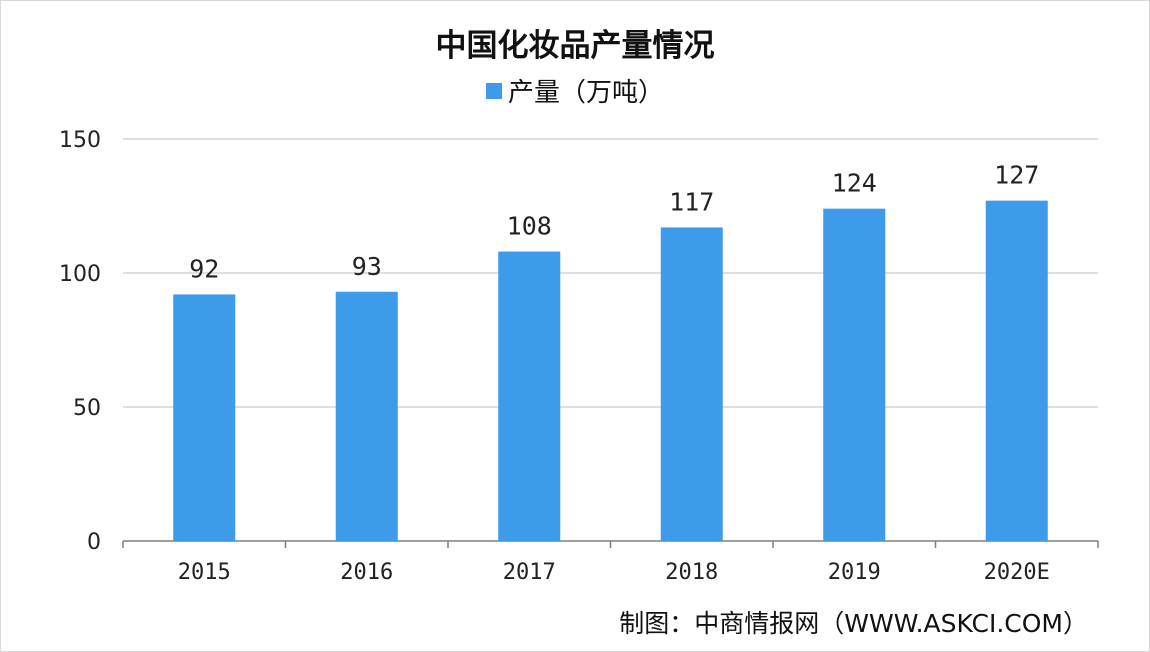 The height and width of the screenshot is (652, 1150). What do you see at coordinates (854, 183) in the screenshot?
I see `data-label: 124` at bounding box center [854, 183].